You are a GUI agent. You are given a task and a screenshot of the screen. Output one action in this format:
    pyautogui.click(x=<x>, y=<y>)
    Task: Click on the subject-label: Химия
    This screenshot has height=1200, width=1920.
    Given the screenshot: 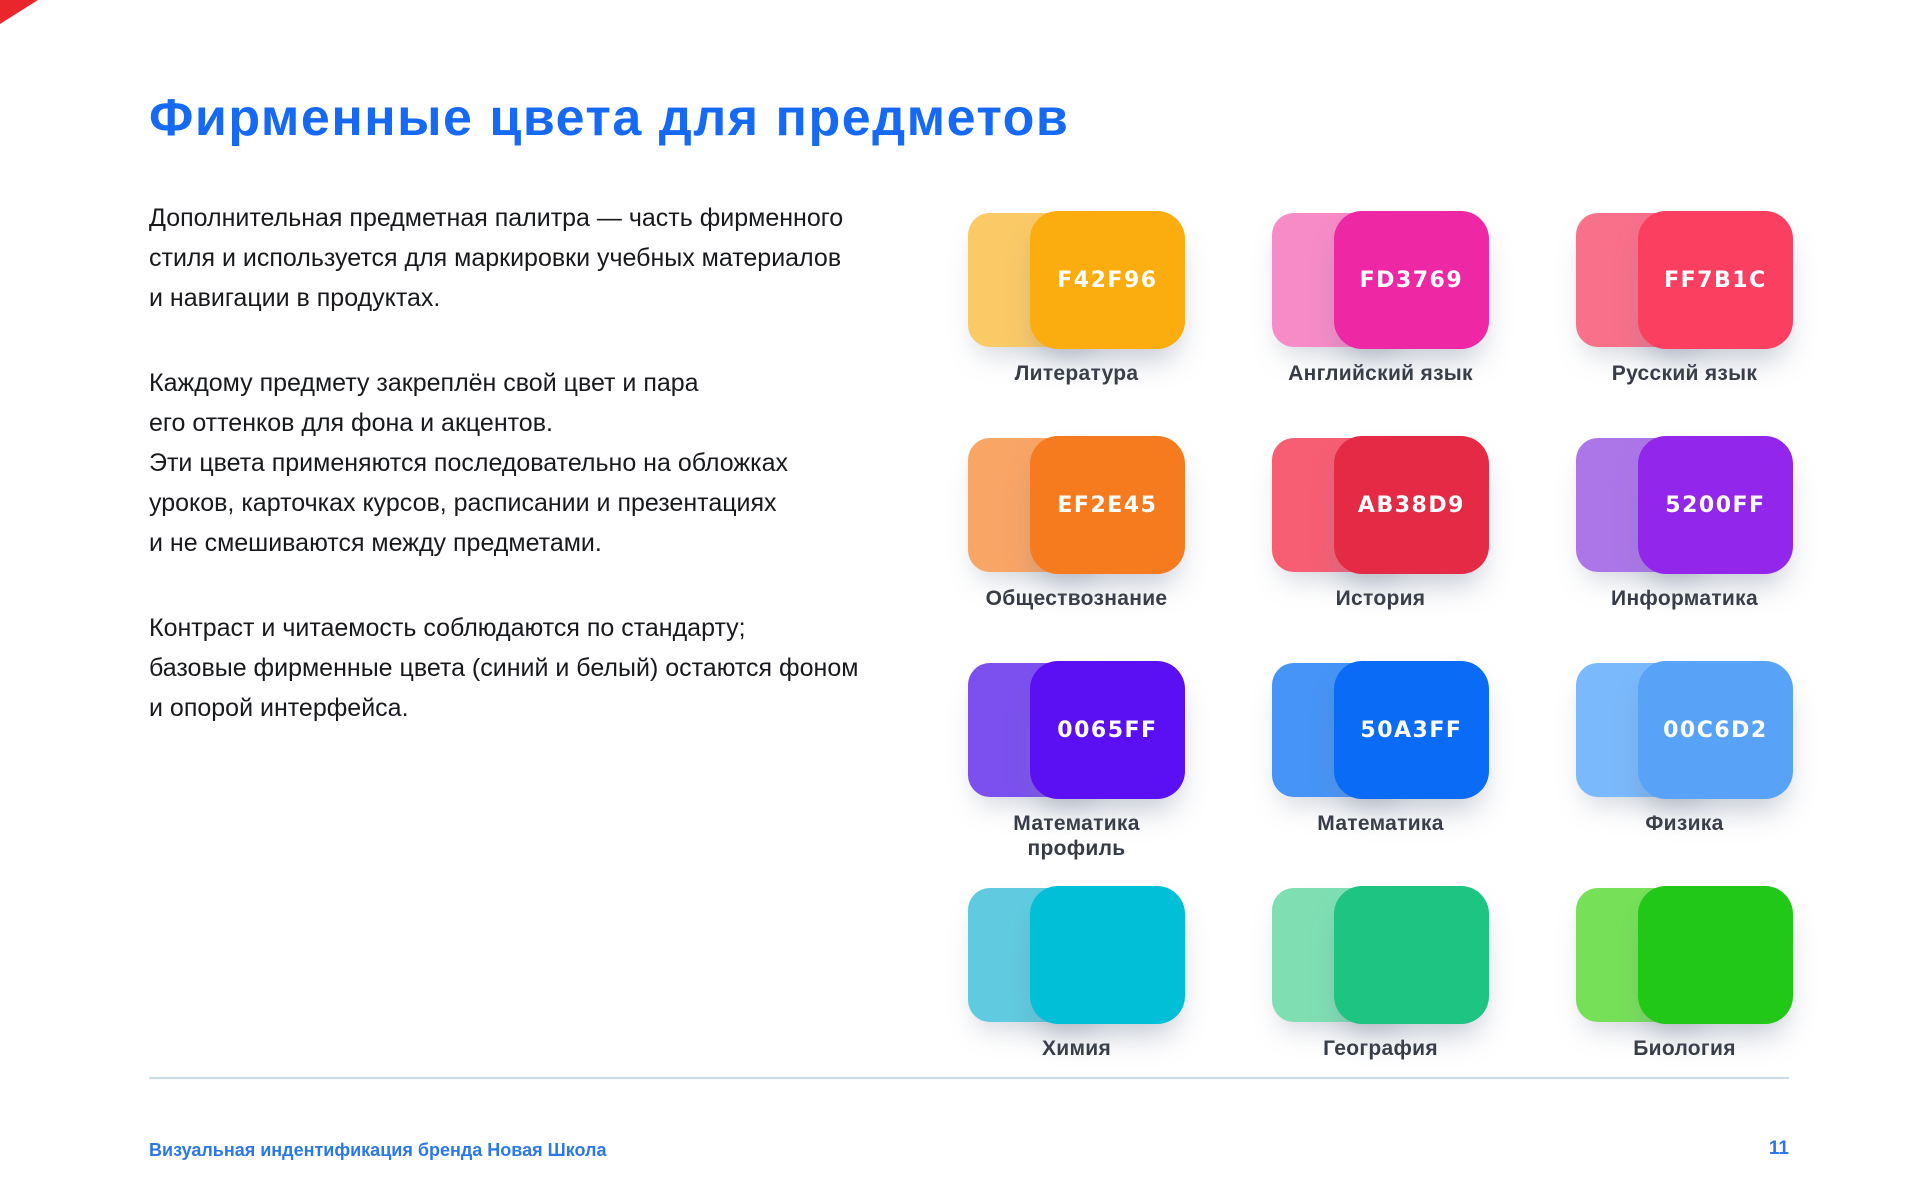 What is the action you would take?
    pyautogui.click(x=1076, y=1048)
    